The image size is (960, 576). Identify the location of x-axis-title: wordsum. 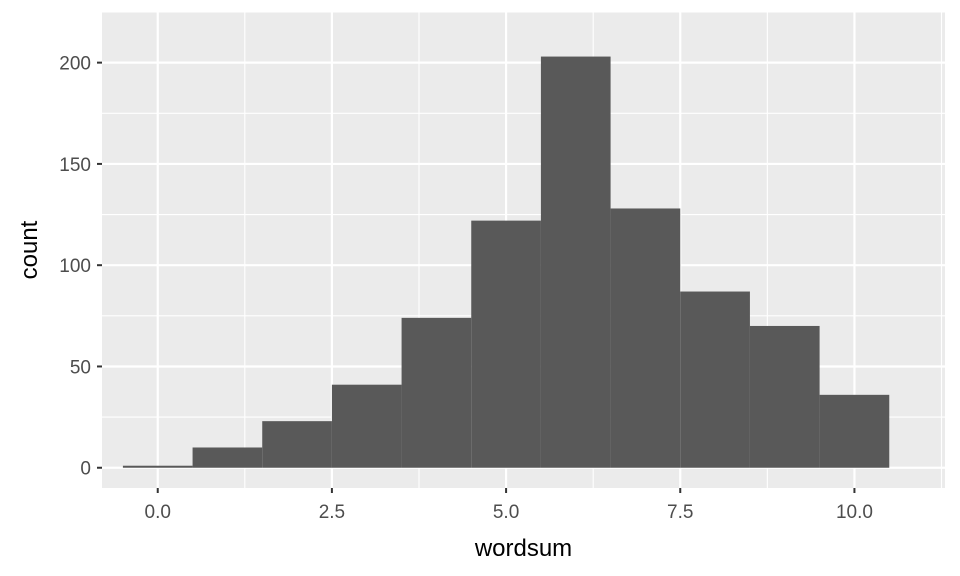
(523, 548).